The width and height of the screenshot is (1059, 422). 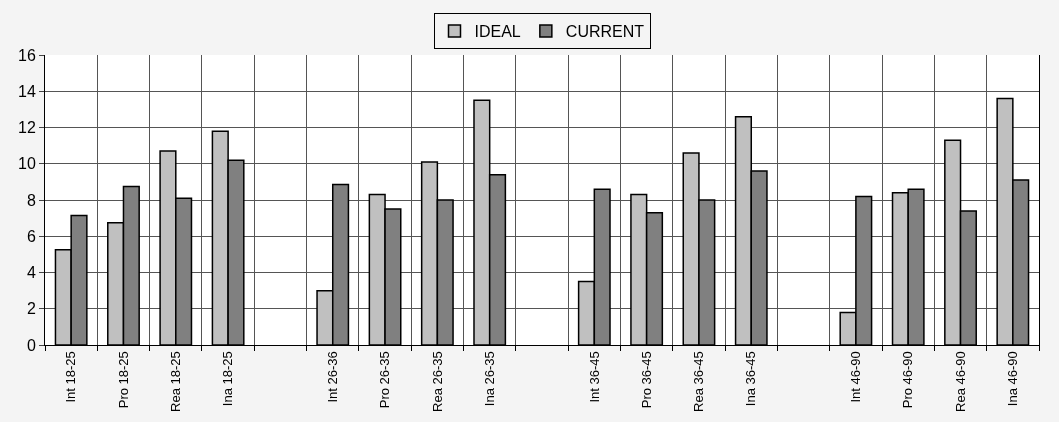 I want to click on x-tick-label: Ina 36-45, so click(x=751, y=379).